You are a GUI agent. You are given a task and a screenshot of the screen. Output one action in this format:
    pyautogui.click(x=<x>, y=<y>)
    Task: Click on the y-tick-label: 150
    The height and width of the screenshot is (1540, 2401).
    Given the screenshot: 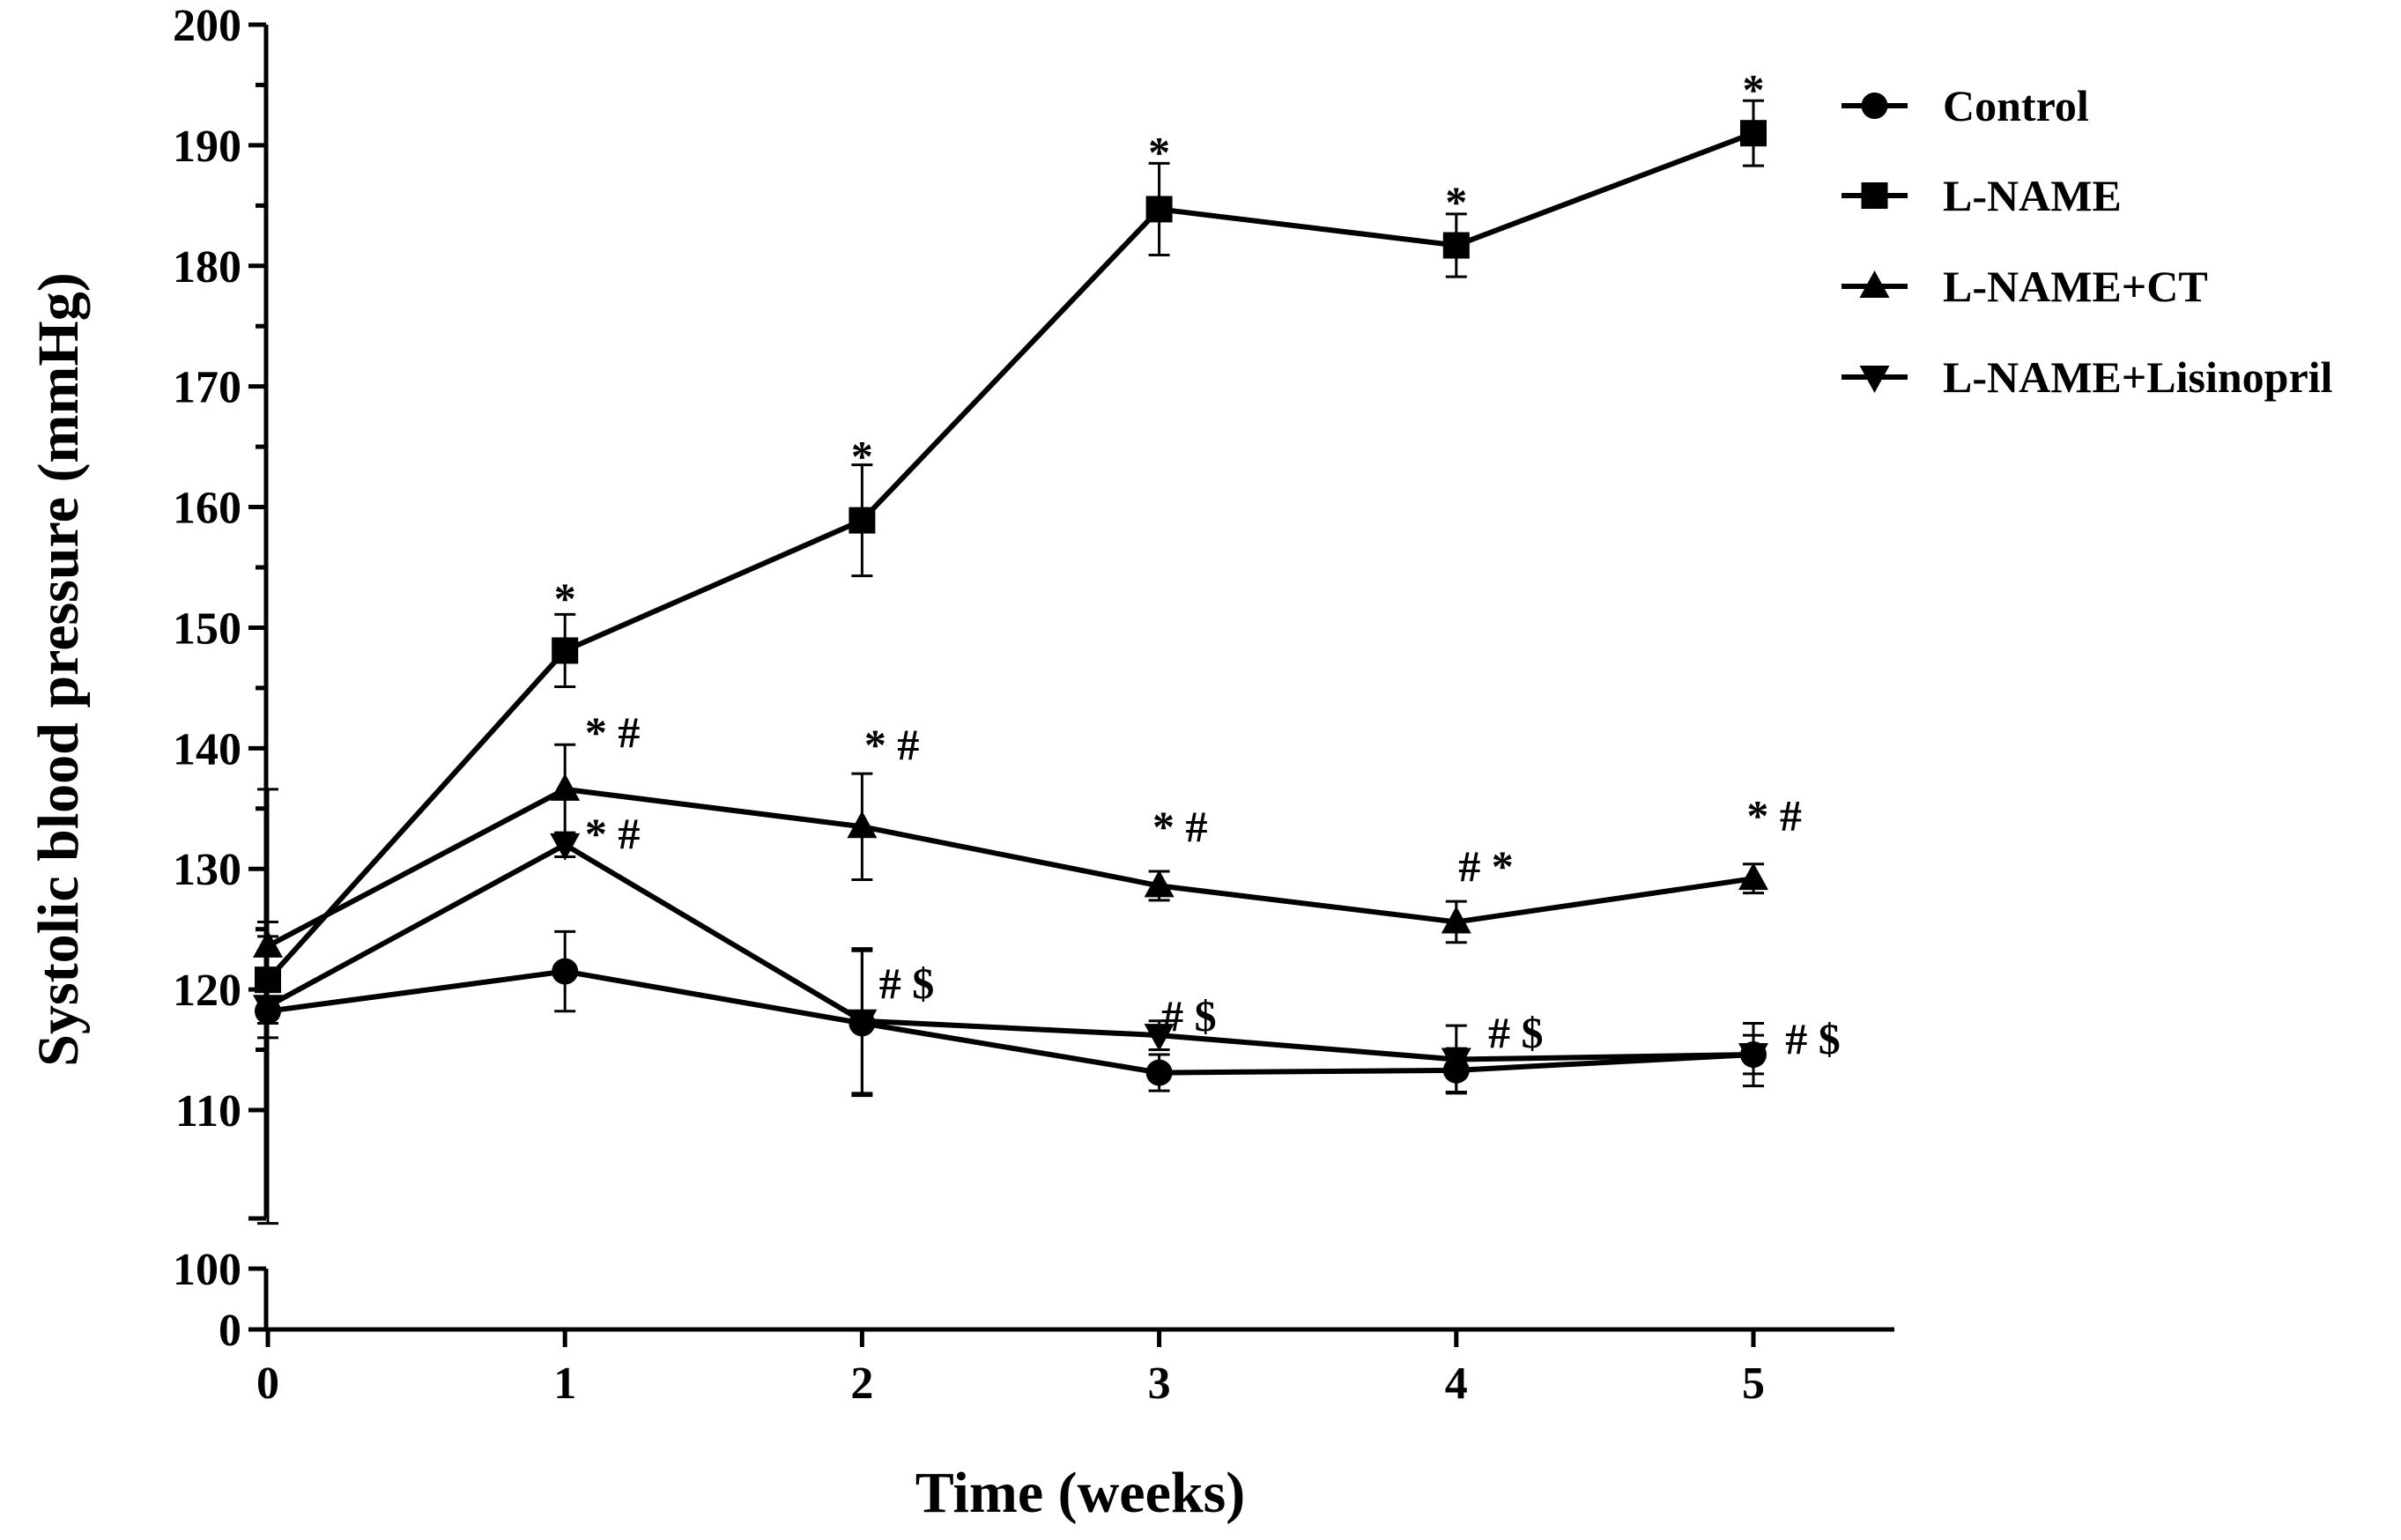 What is the action you would take?
    pyautogui.click(x=207, y=628)
    